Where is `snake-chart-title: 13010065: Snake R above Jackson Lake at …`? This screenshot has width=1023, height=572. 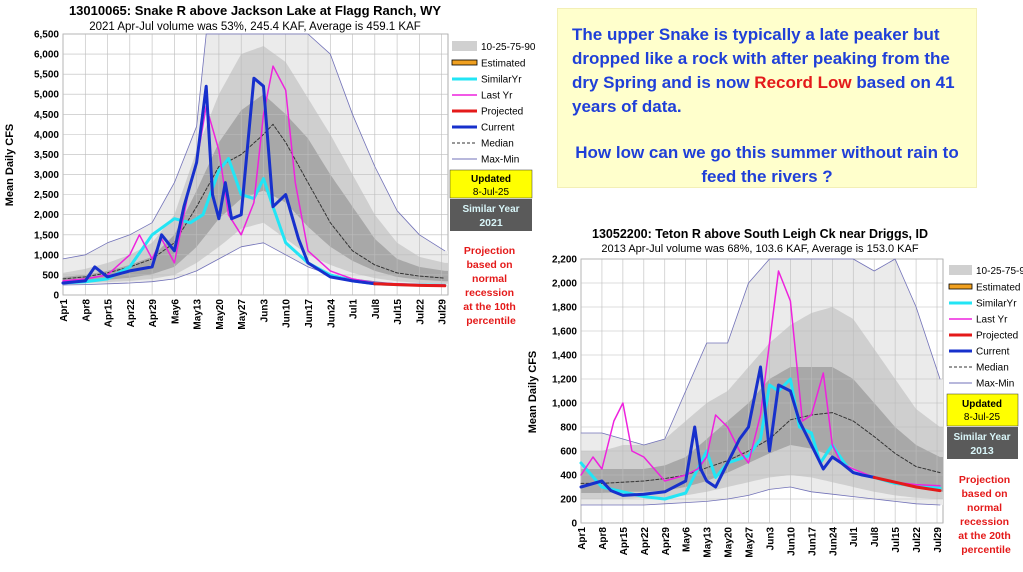 snake-chart-title: 13010065: Snake R above Jackson Lake at … is located at coordinates (255, 10).